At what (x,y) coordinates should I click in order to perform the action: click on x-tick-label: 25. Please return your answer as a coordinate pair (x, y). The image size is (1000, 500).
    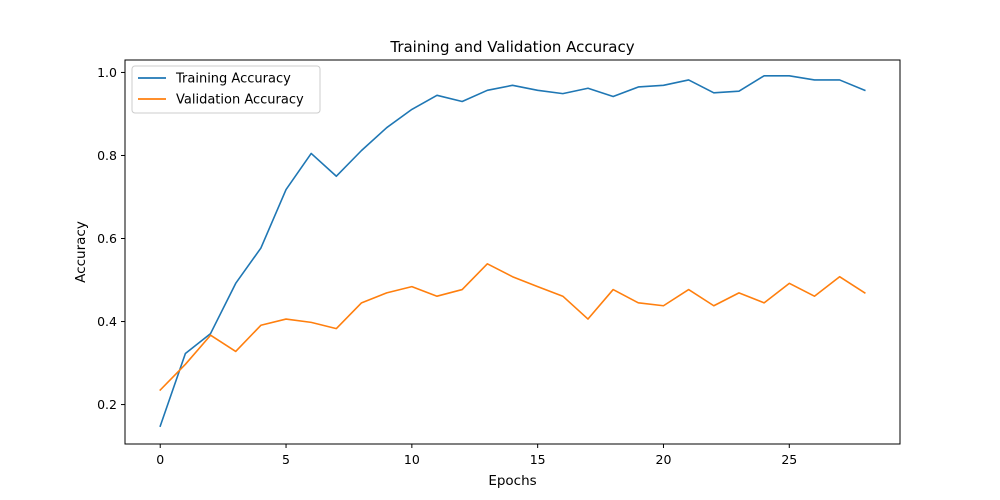
    Looking at the image, I should click on (789, 459).